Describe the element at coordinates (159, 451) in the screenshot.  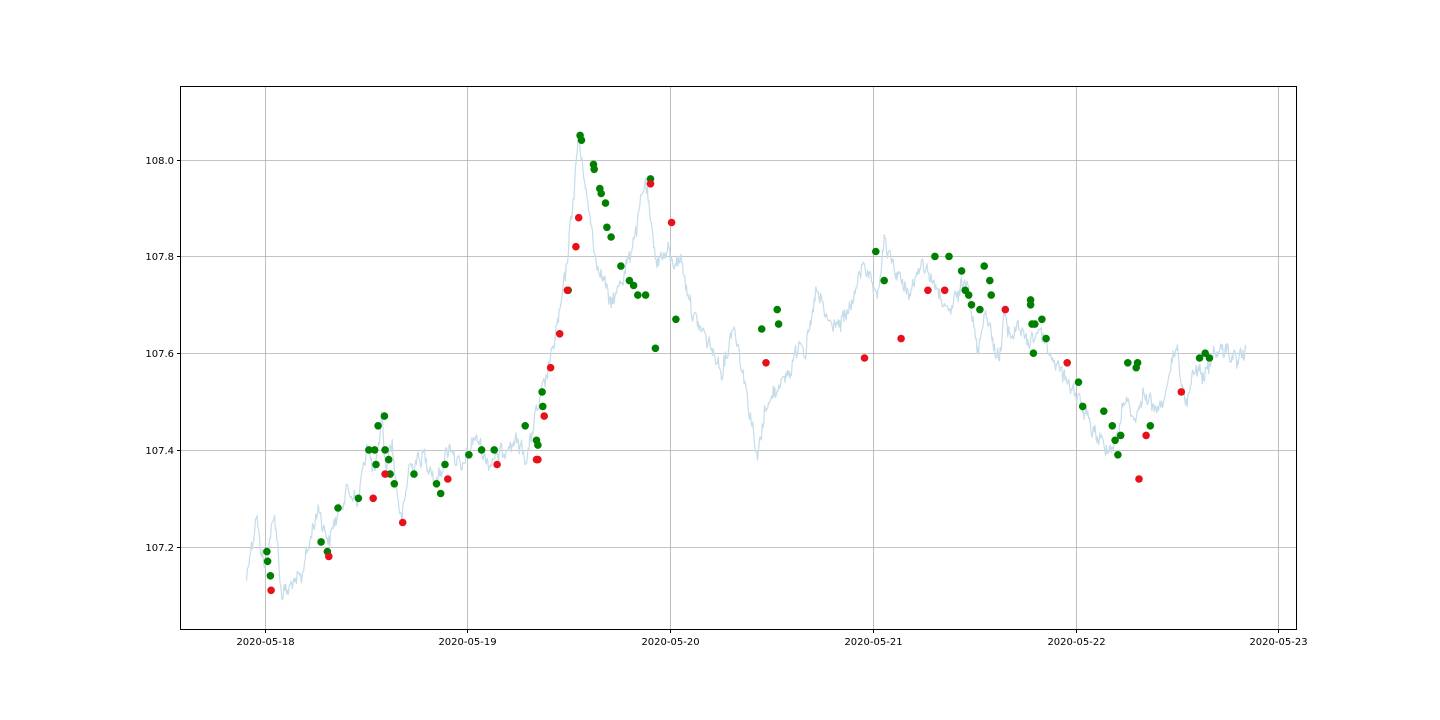
I see `y-tick-label: 107.4` at that location.